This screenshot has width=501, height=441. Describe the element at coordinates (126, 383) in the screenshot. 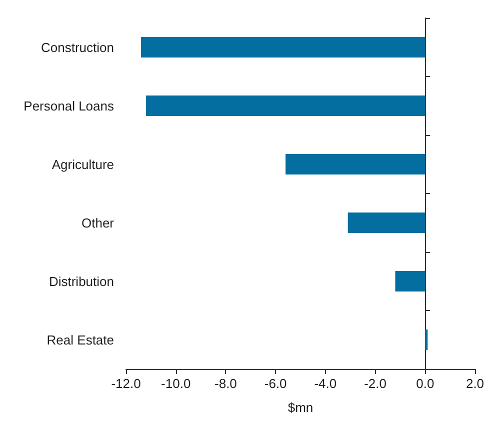

I see `x-tick-label: -12.0` at that location.